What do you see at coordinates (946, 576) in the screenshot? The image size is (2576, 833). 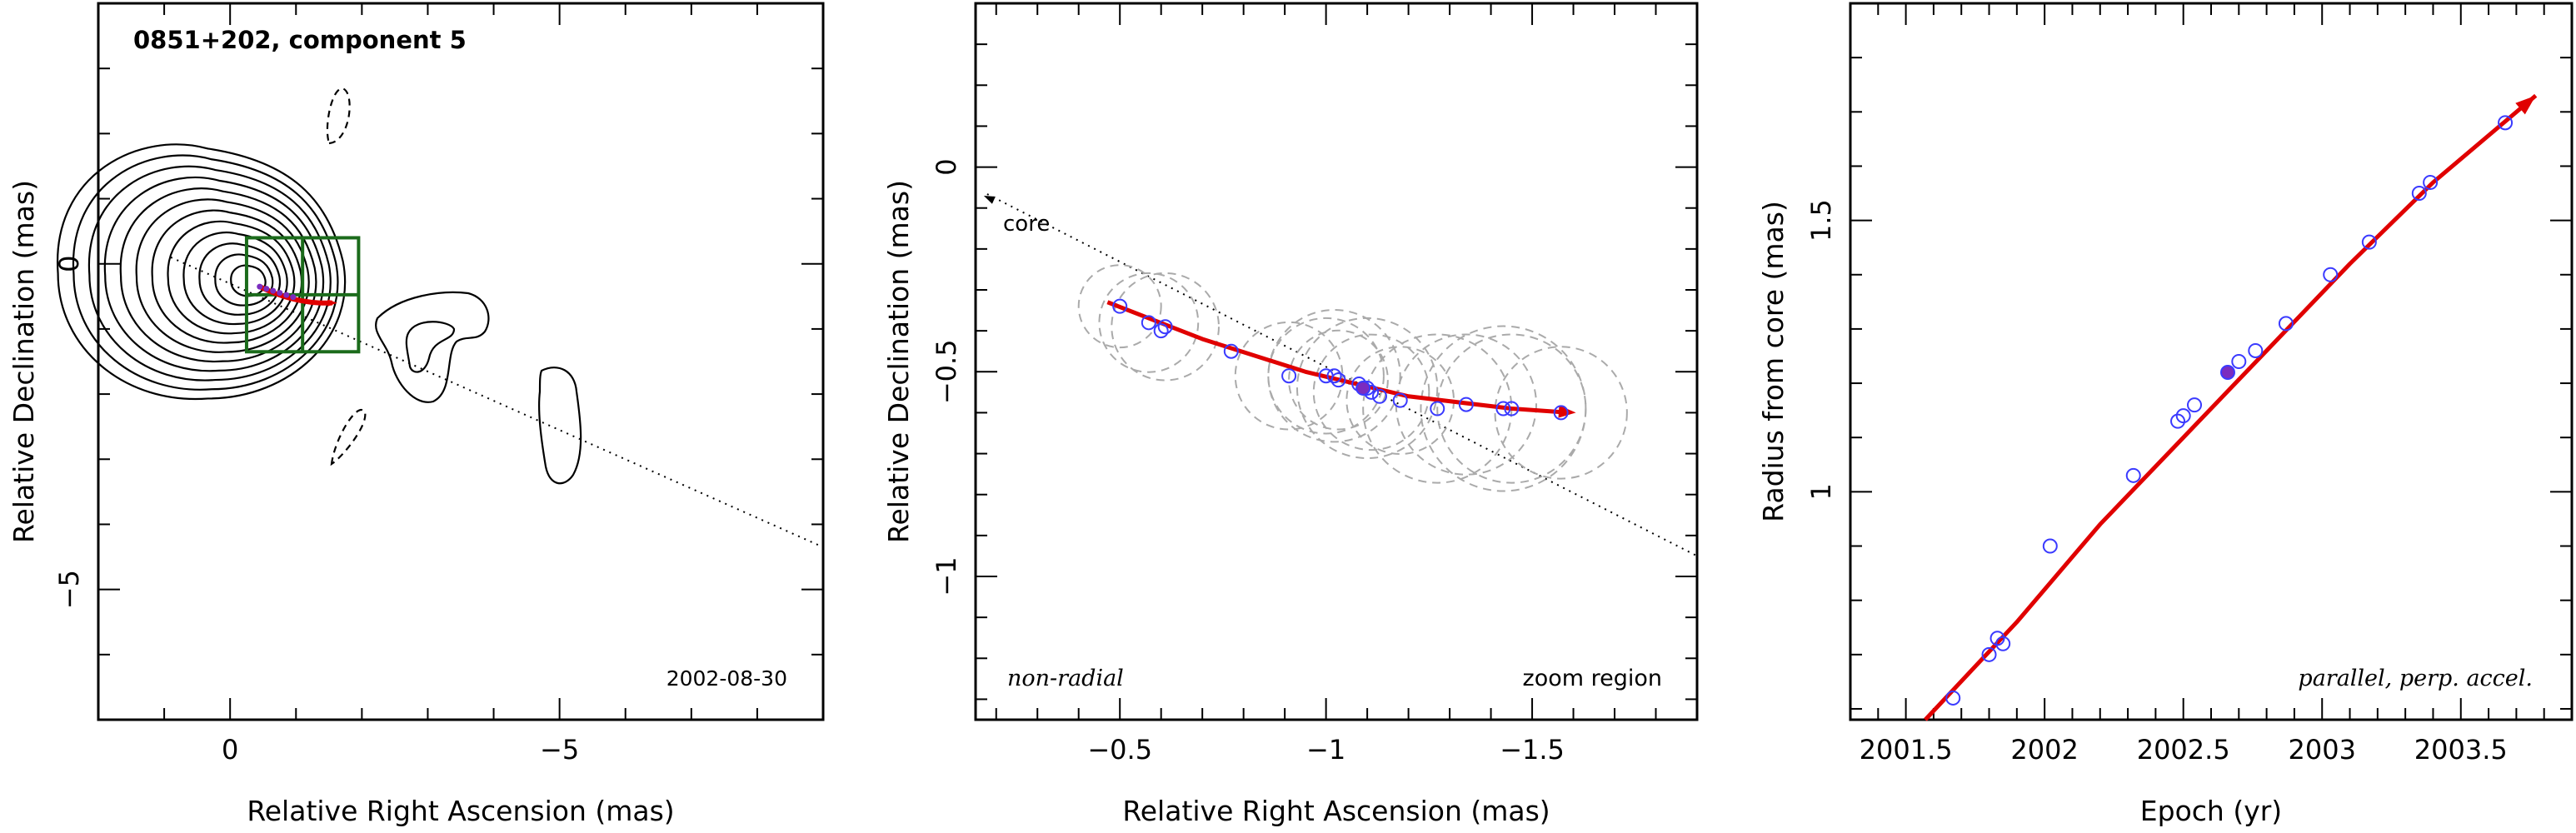 I see `zoom-y-tick-label: −1` at bounding box center [946, 576].